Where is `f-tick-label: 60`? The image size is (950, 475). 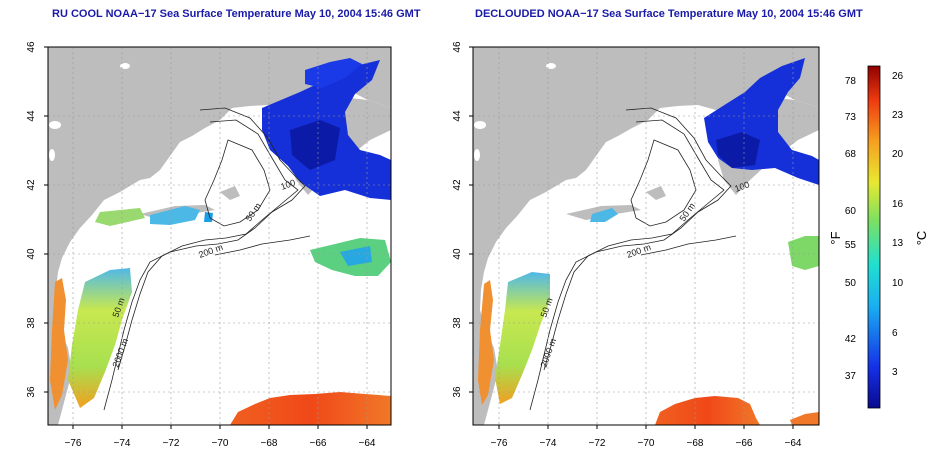 f-tick-label: 60 is located at coordinates (851, 211).